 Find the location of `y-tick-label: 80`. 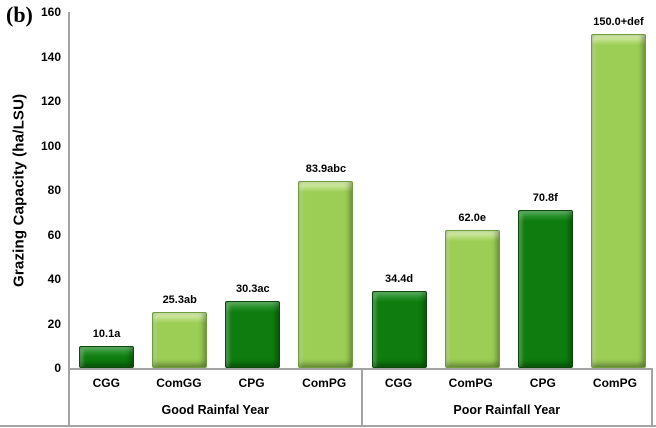

y-tick-label: 80 is located at coordinates (54, 190).